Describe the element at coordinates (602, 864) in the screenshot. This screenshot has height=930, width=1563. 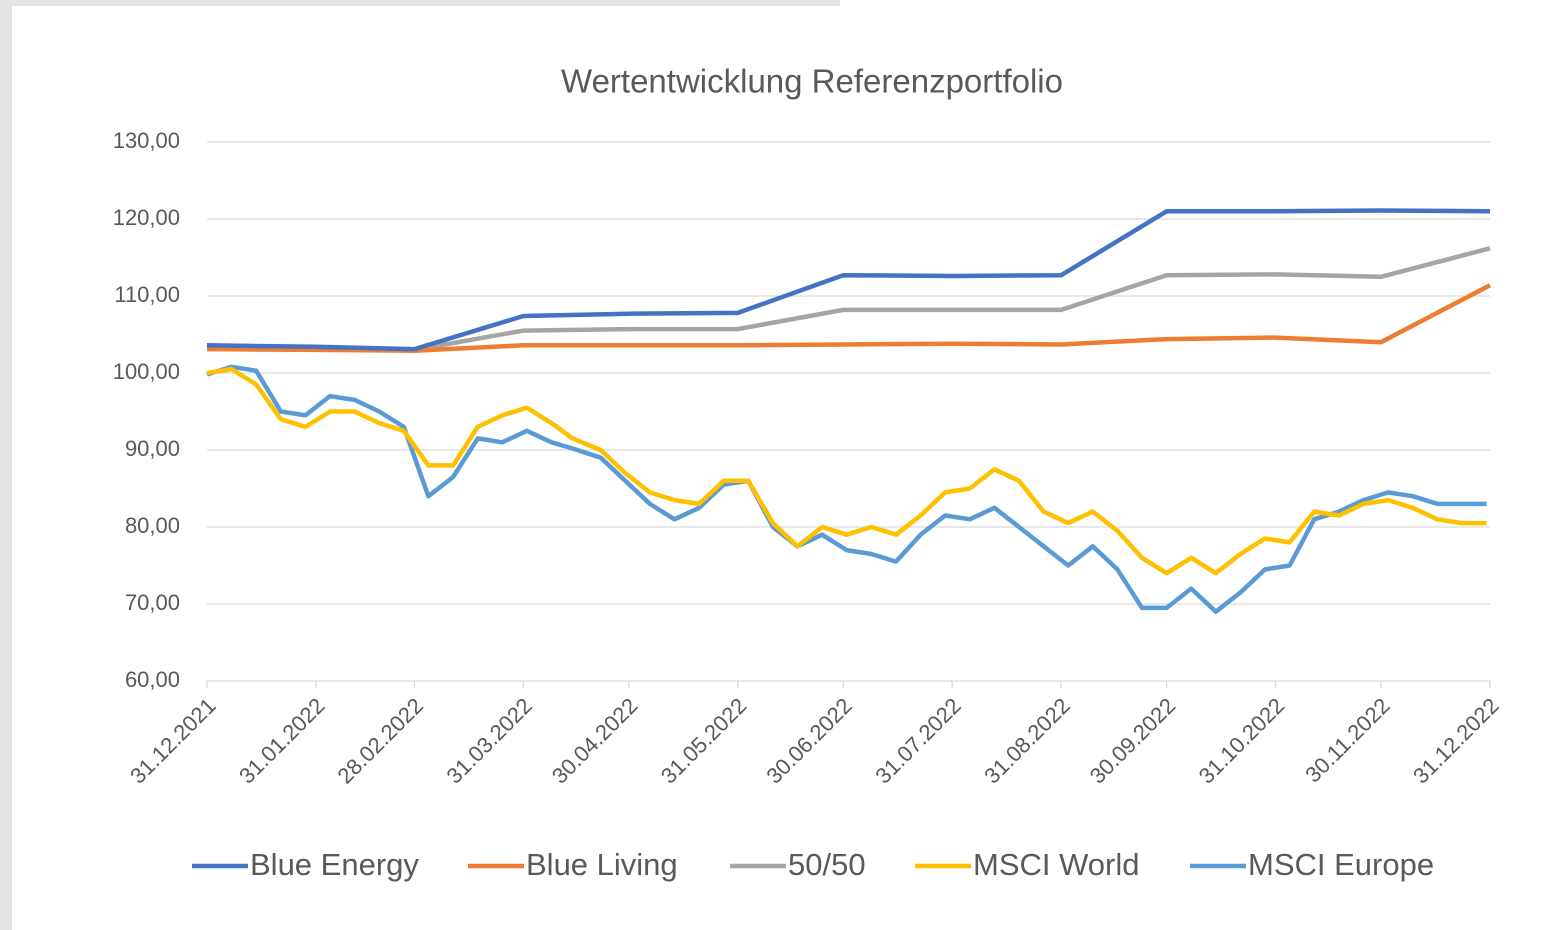
I see `legend-label: Blue Living` at that location.